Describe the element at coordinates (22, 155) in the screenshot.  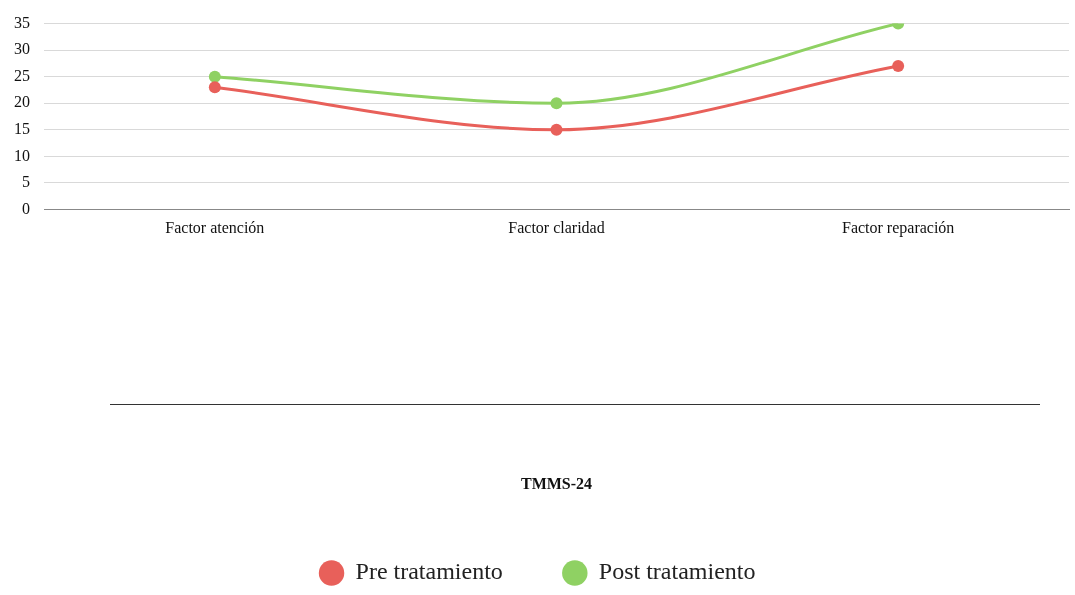
I see `y-tick-label: 10` at that location.